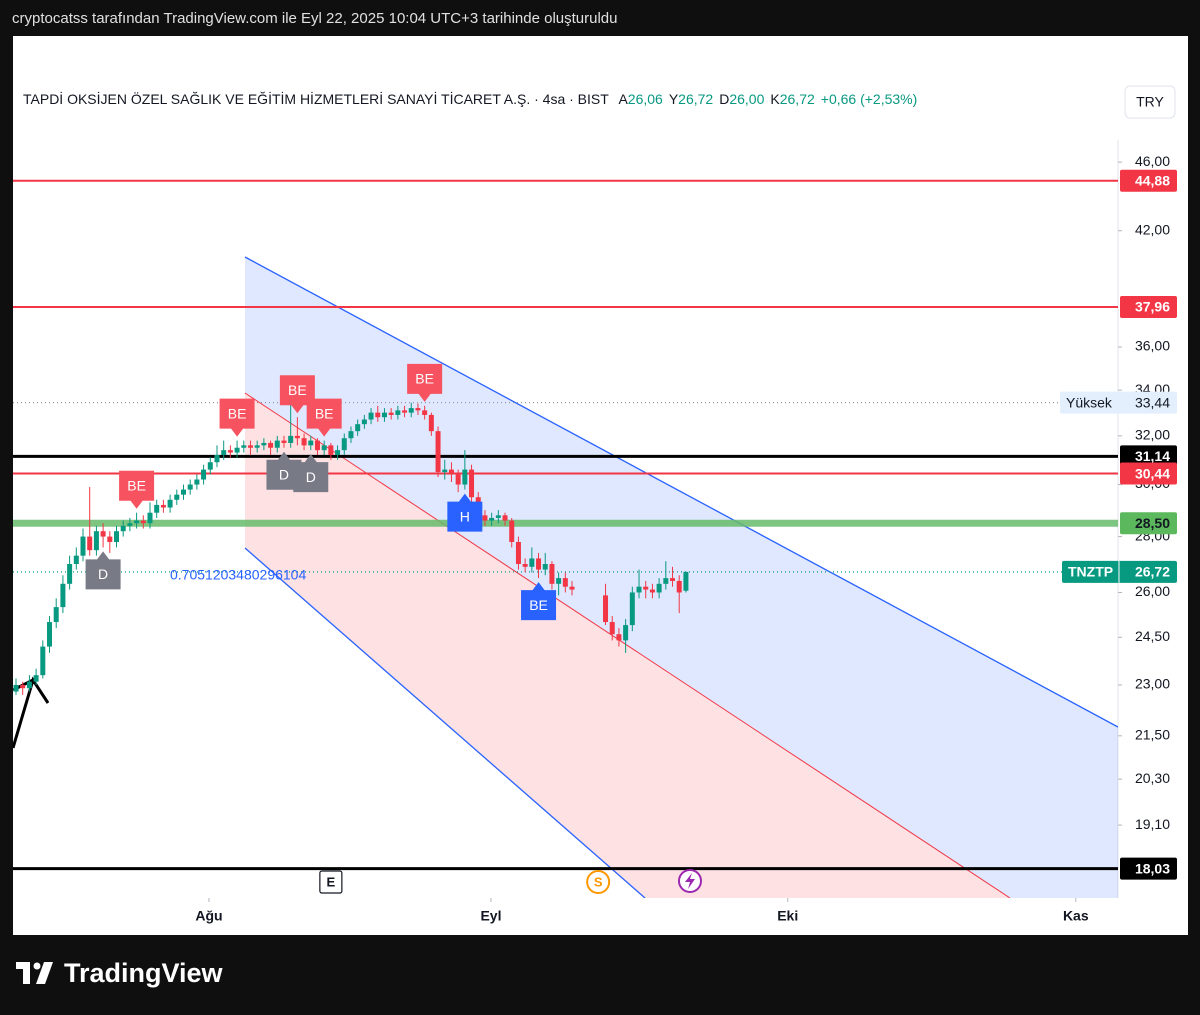  I want to click on event-marker: E, so click(331, 882).